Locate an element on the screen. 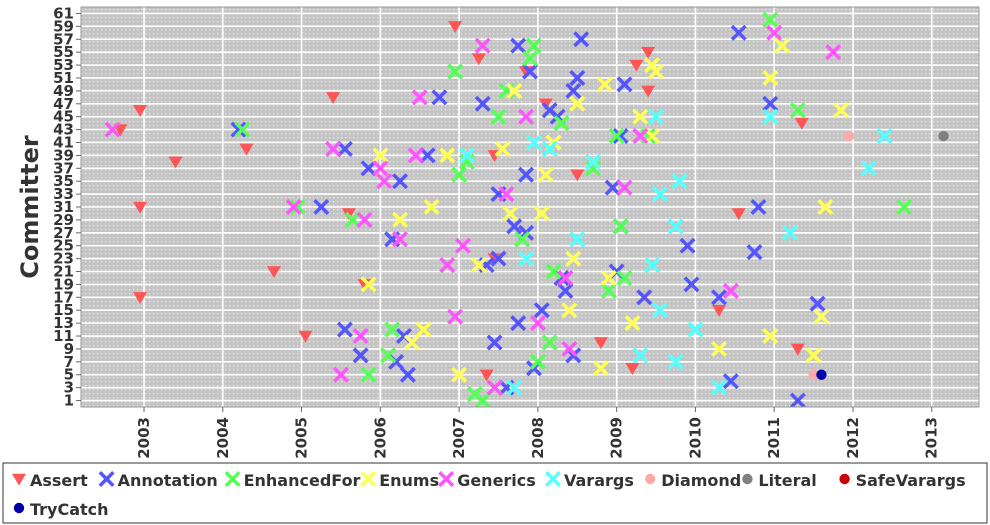 Image resolution: width=990 pixels, height=525 pixels. y-tick-label: 25 is located at coordinates (63, 246).